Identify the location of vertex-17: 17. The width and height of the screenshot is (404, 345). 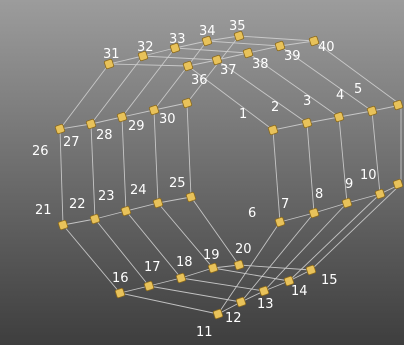
(152, 276).